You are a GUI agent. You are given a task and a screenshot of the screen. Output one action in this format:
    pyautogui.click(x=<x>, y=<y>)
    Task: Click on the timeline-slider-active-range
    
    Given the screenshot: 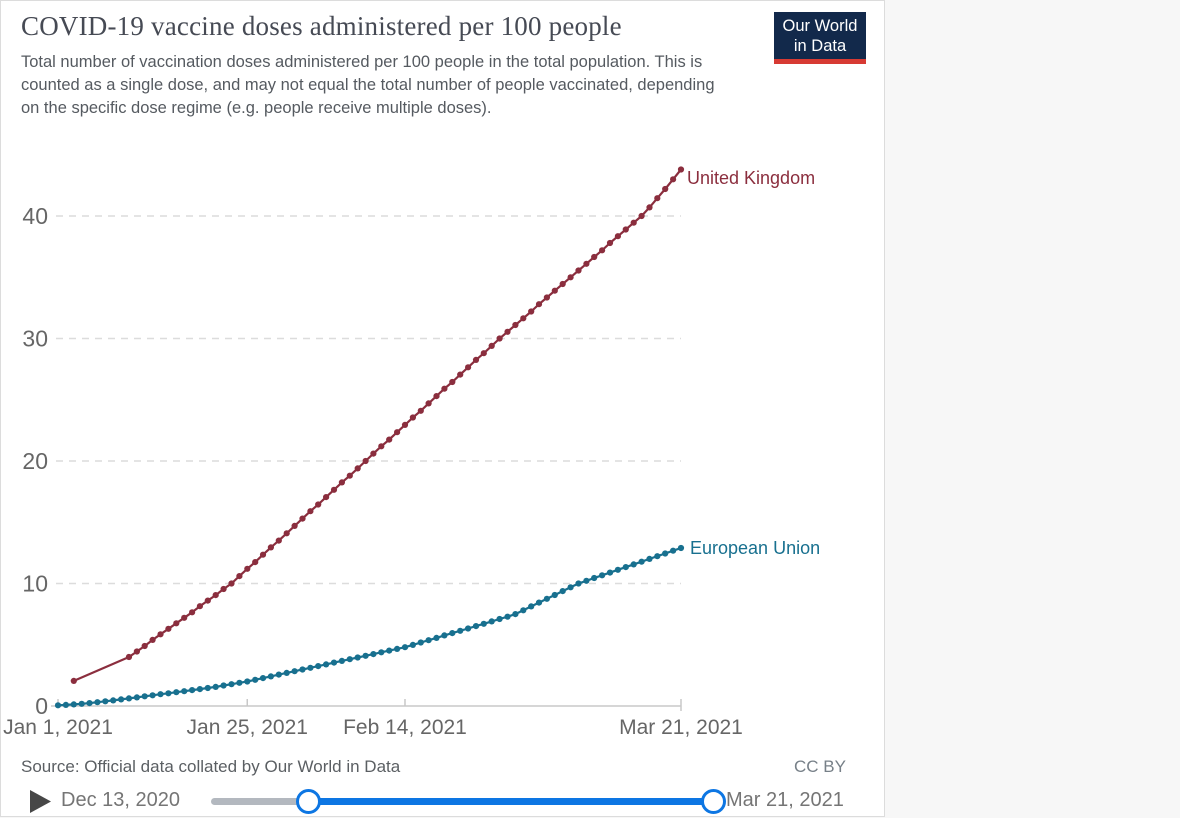 What is the action you would take?
    pyautogui.click(x=510, y=801)
    